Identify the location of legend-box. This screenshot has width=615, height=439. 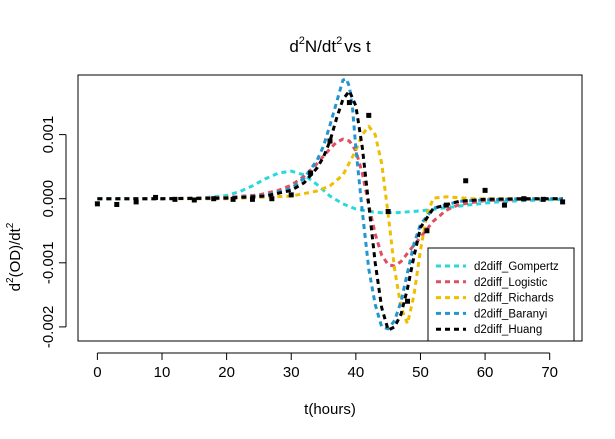
(501, 294).